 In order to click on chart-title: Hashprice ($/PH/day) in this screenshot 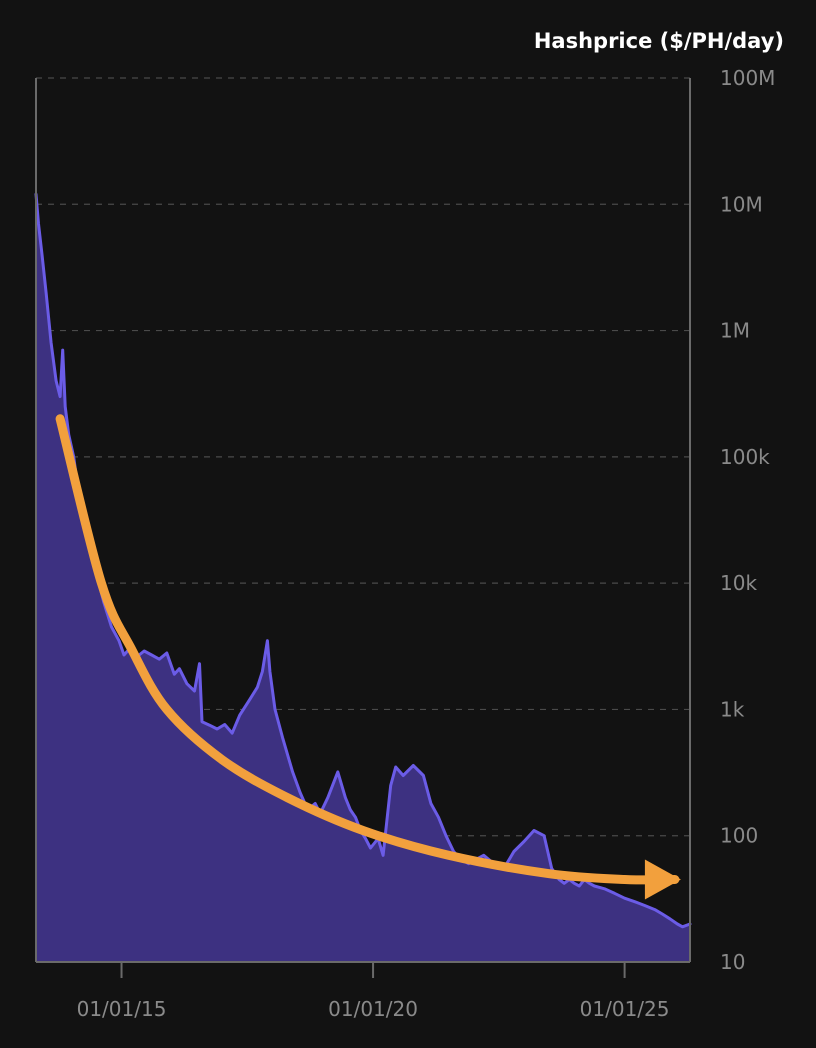, I will do `click(659, 41)`.